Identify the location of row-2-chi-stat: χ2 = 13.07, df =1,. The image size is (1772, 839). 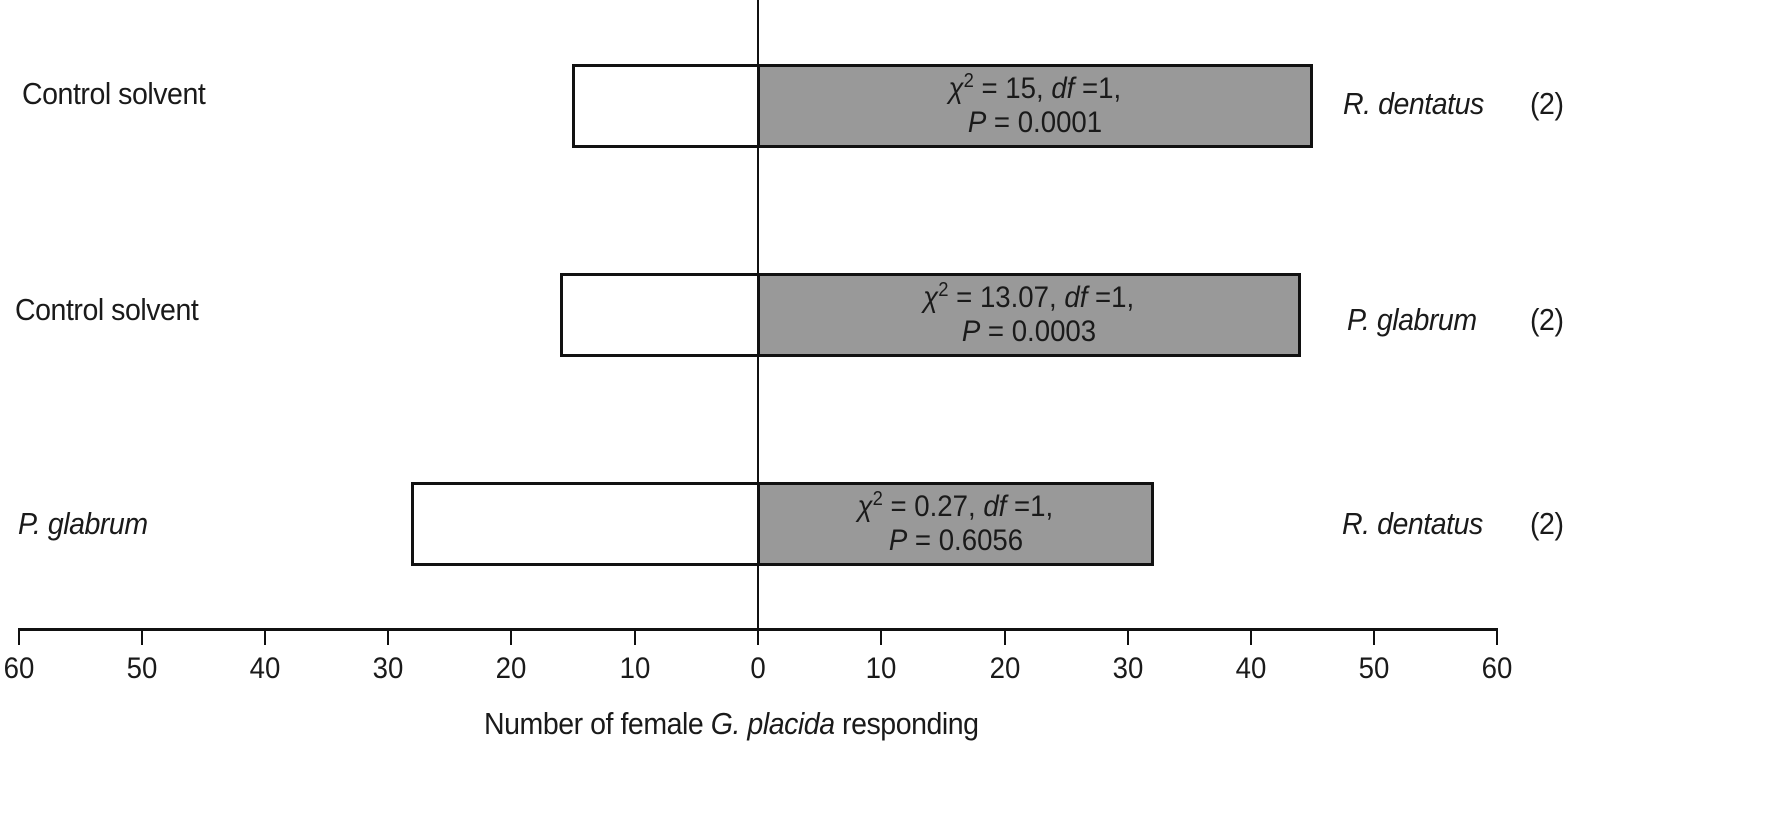
(1029, 296).